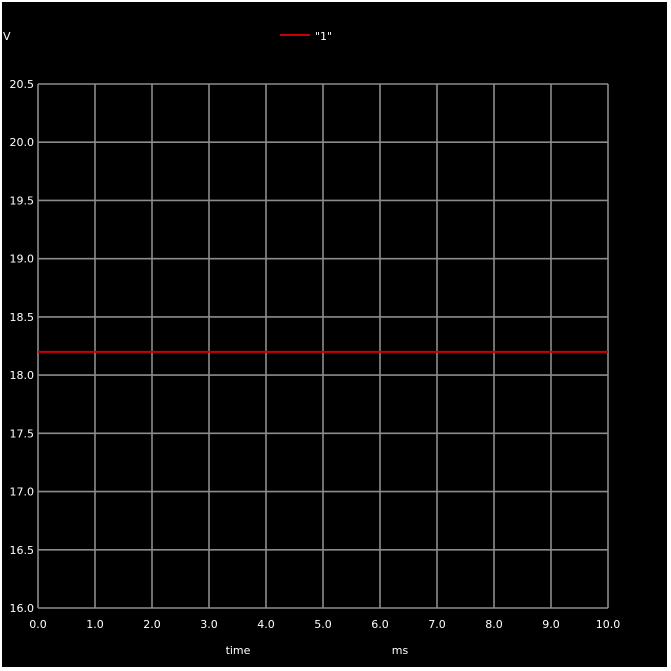 The height and width of the screenshot is (671, 671). I want to click on x-tick-label: 1.0, so click(95, 624).